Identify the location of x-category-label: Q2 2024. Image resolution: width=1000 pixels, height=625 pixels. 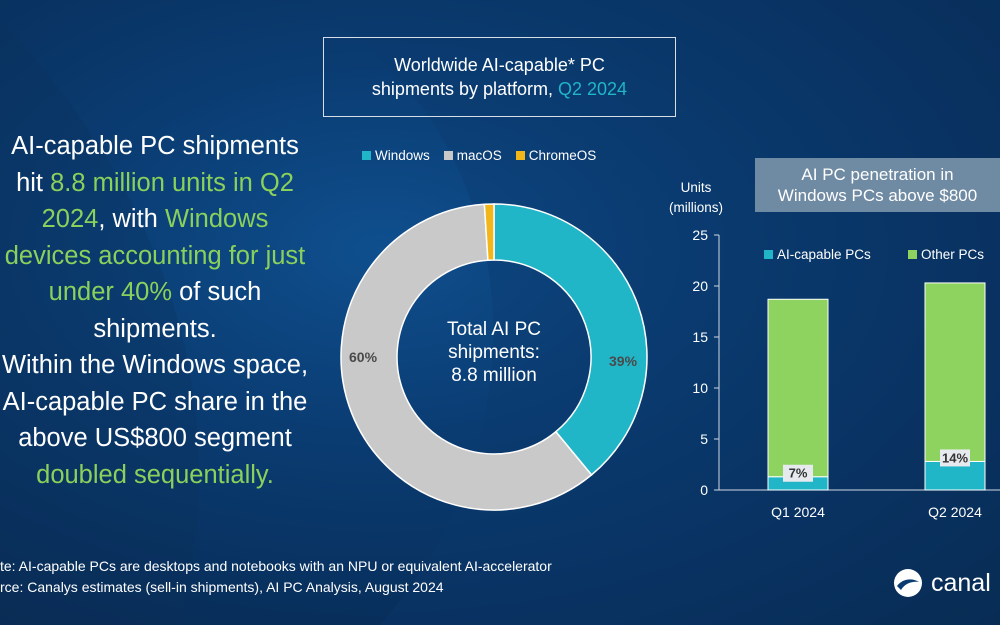
(955, 512).